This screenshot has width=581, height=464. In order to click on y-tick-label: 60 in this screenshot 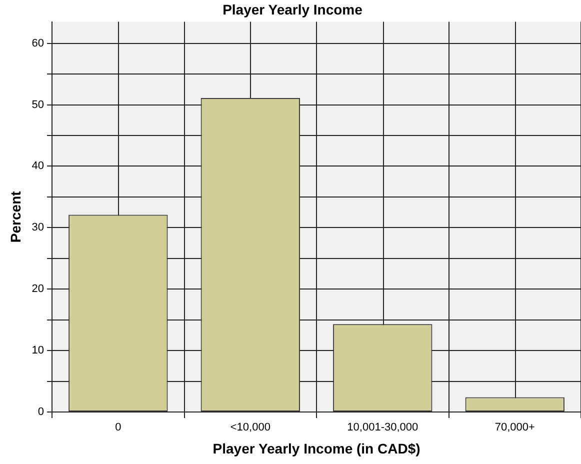, I will do `click(38, 43)`.